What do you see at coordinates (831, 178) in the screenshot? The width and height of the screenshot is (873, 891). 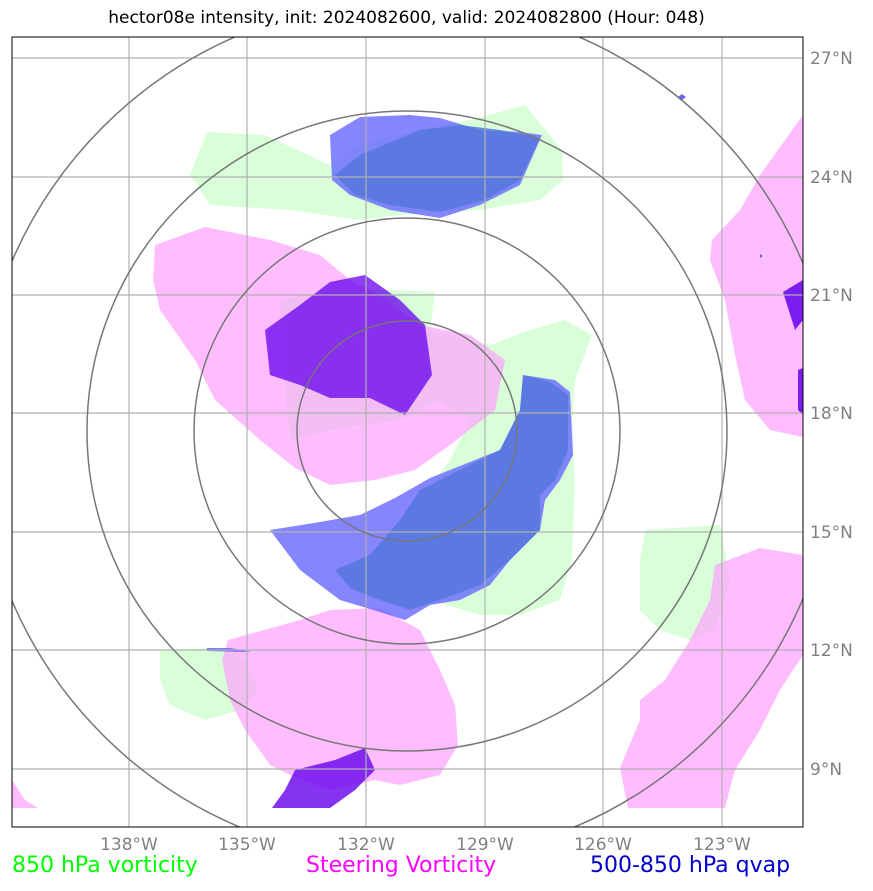 I see `lat-label: 24°N` at bounding box center [831, 178].